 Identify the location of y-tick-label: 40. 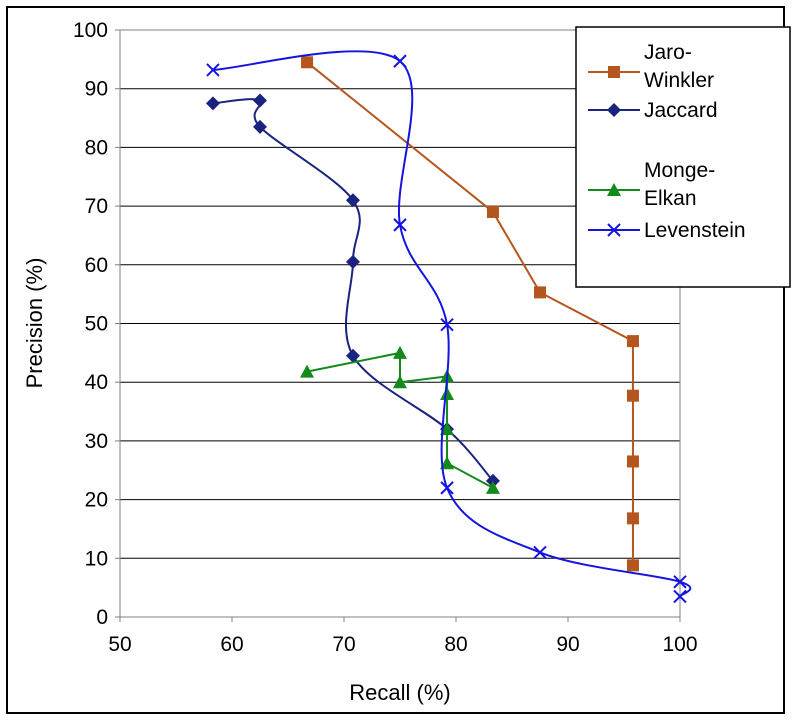
(96, 382).